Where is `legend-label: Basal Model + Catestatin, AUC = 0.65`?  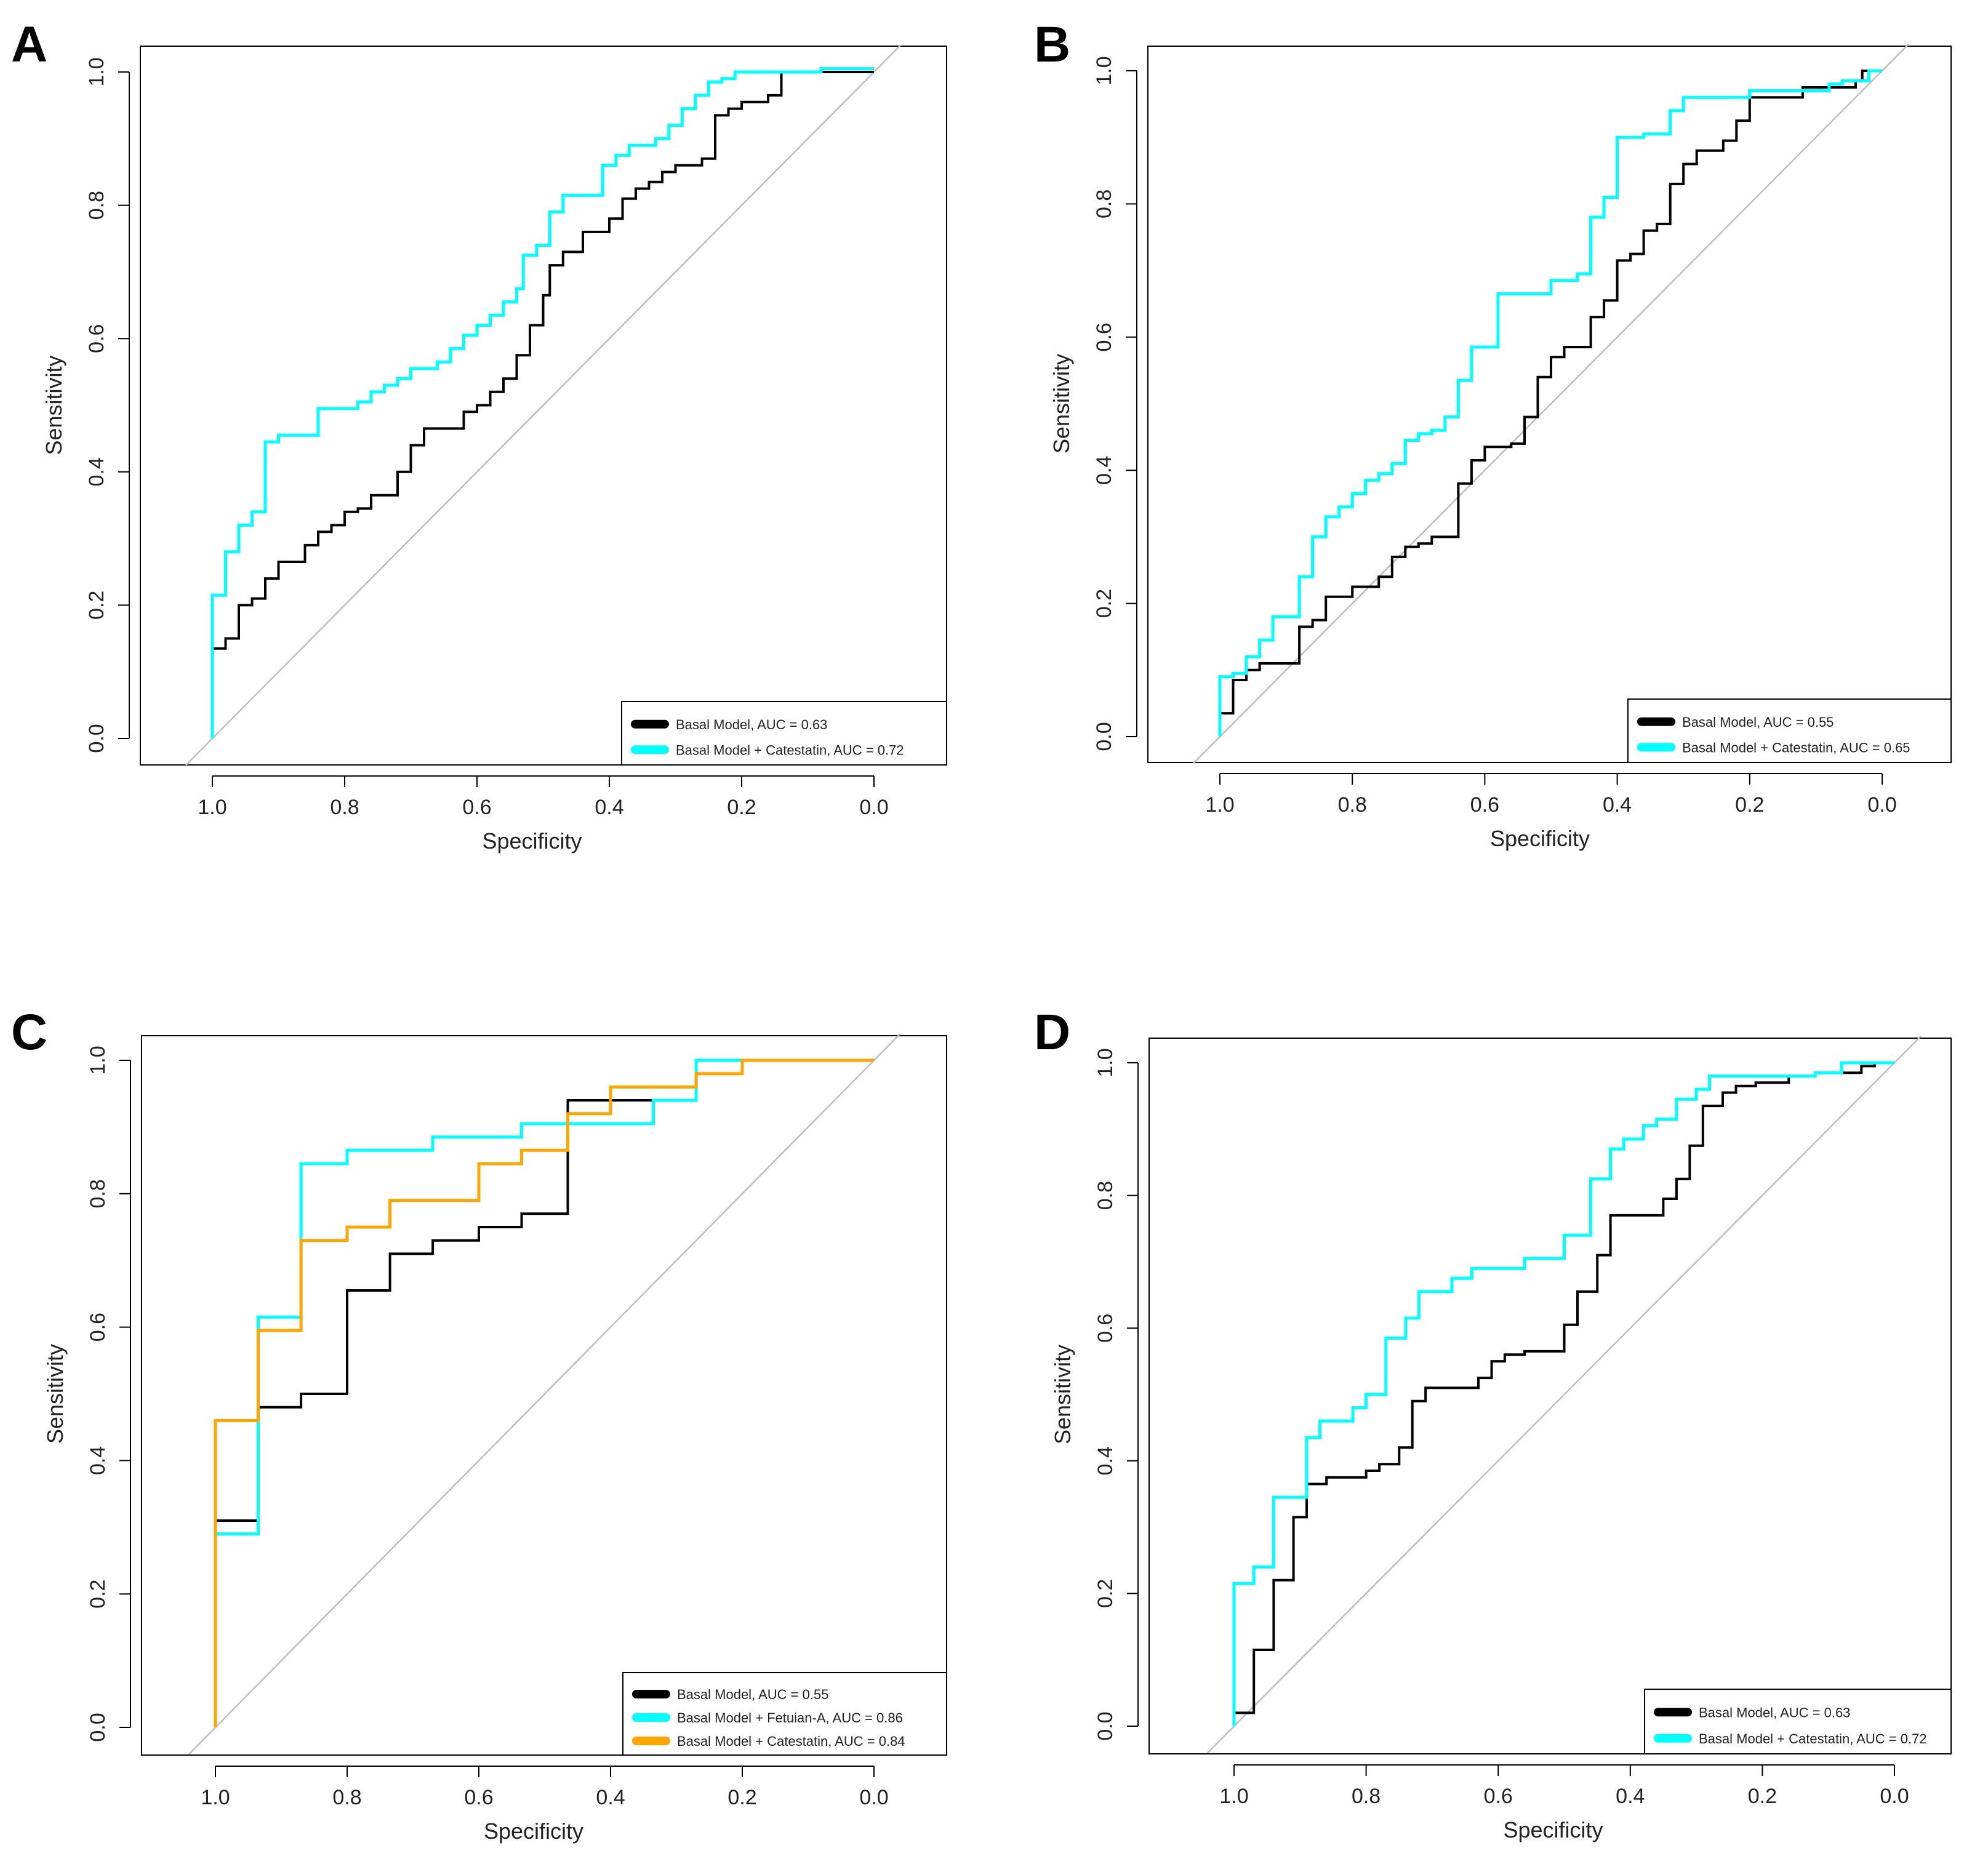 legend-label: Basal Model + Catestatin, AUC = 0.65 is located at coordinates (1796, 747).